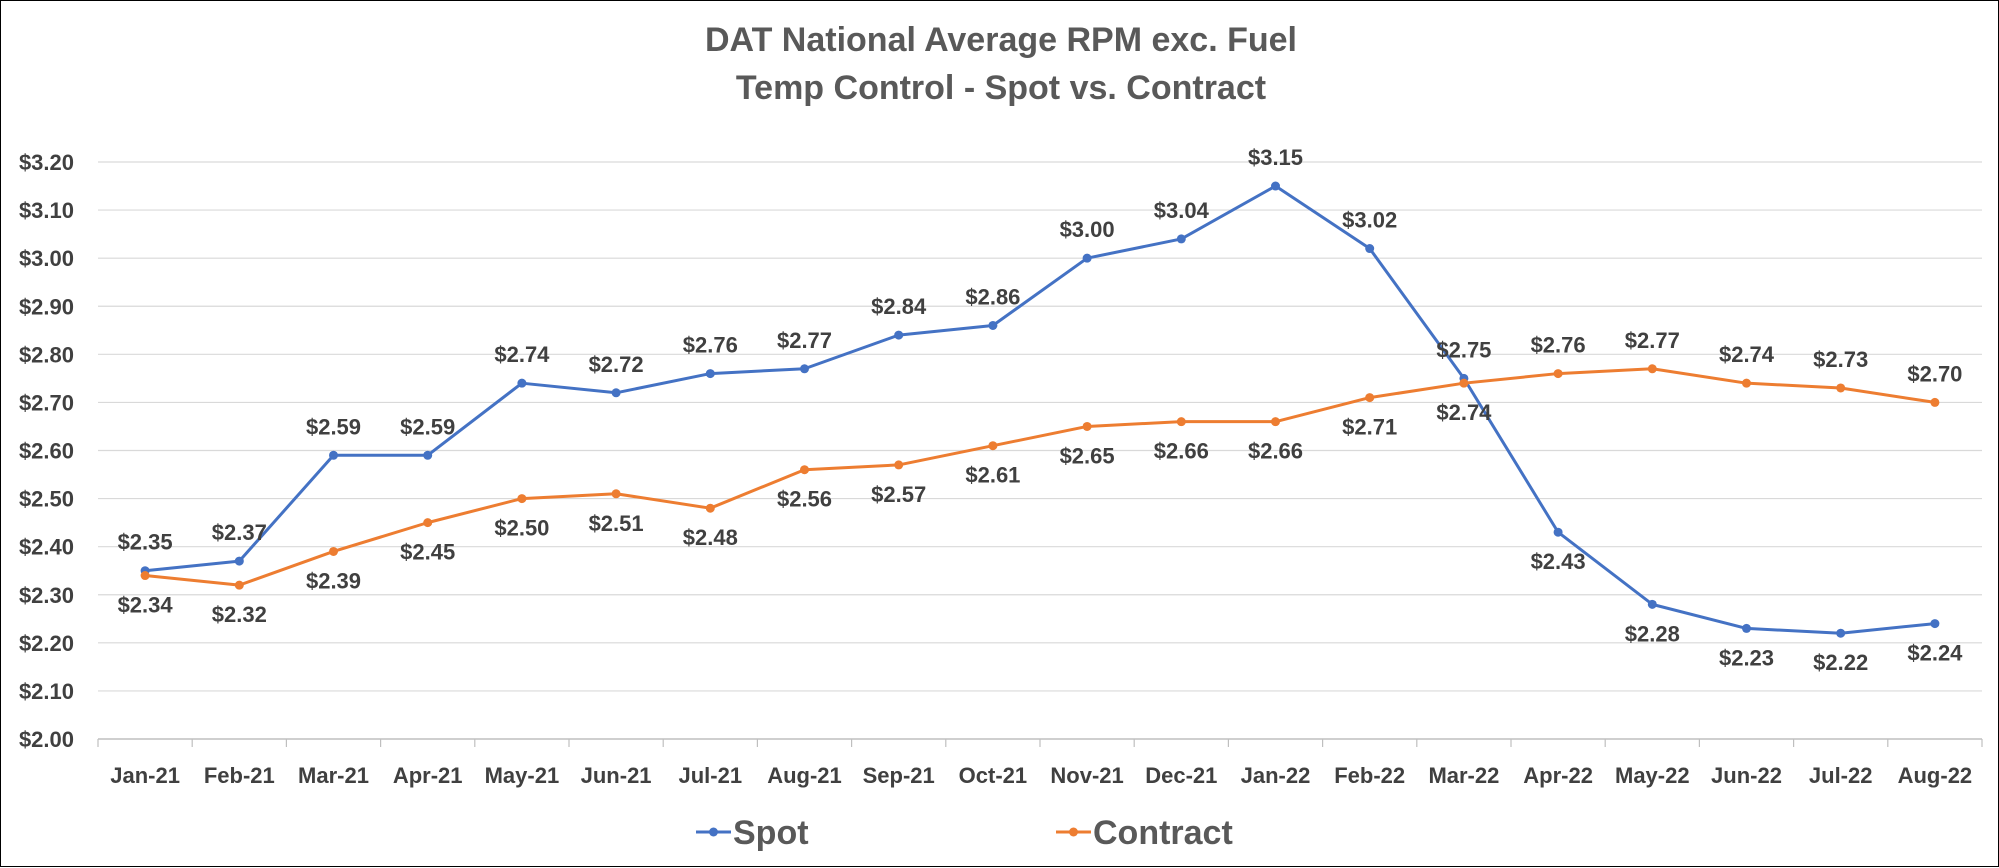 The width and height of the screenshot is (1999, 868). Describe the element at coordinates (46, 402) in the screenshot. I see `y-tick-label: $2.70` at that location.